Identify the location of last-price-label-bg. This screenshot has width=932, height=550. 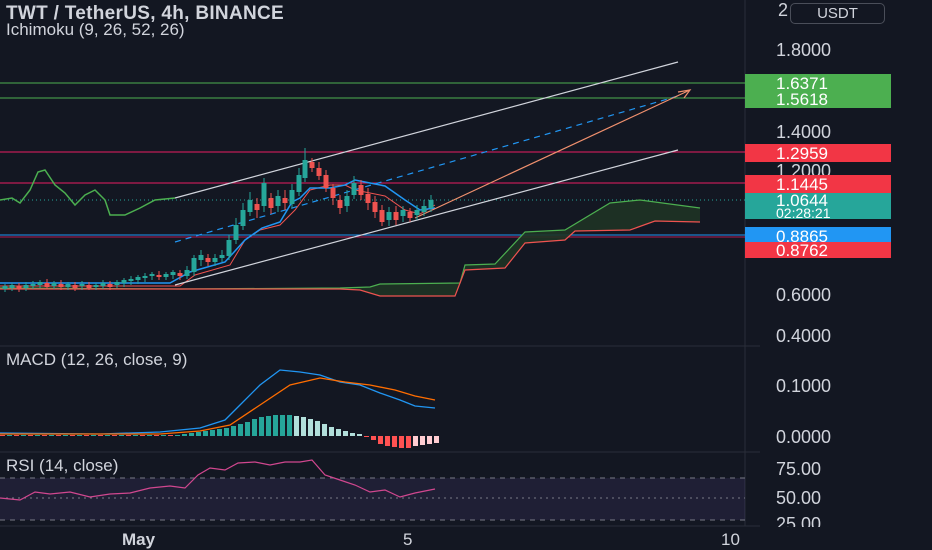
(818, 206).